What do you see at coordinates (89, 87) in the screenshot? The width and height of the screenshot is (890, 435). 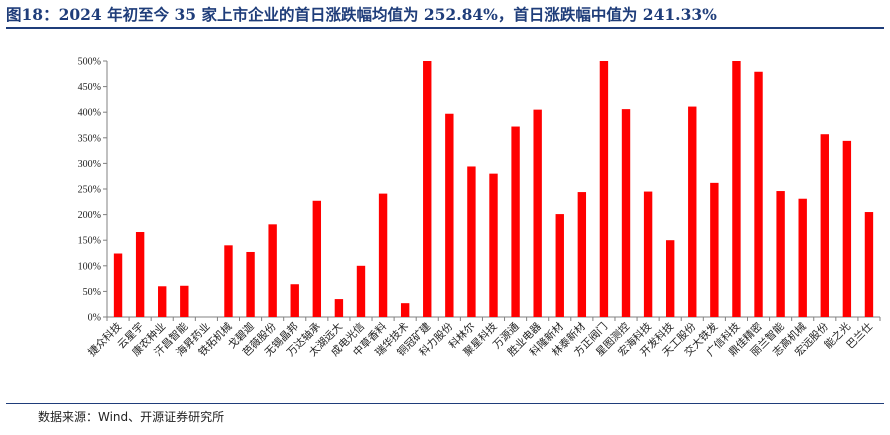 I see `y-tick-label: 450%` at bounding box center [89, 87].